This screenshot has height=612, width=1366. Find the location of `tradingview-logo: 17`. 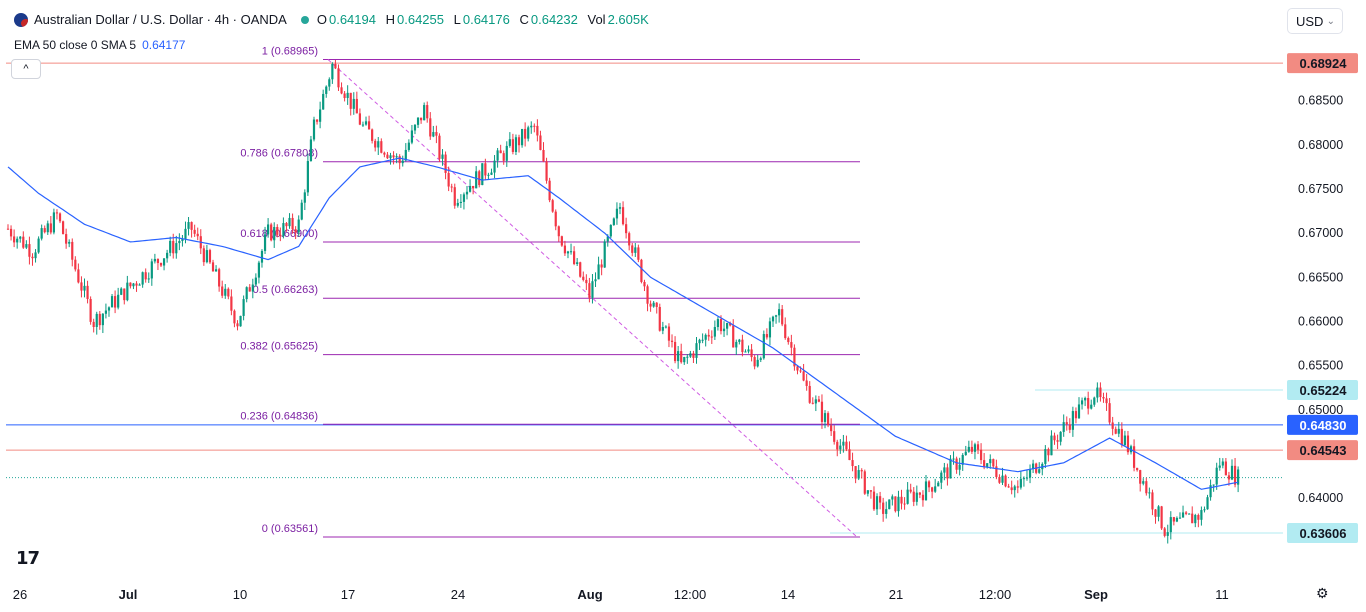

tradingview-logo: 17 is located at coordinates (28, 558).